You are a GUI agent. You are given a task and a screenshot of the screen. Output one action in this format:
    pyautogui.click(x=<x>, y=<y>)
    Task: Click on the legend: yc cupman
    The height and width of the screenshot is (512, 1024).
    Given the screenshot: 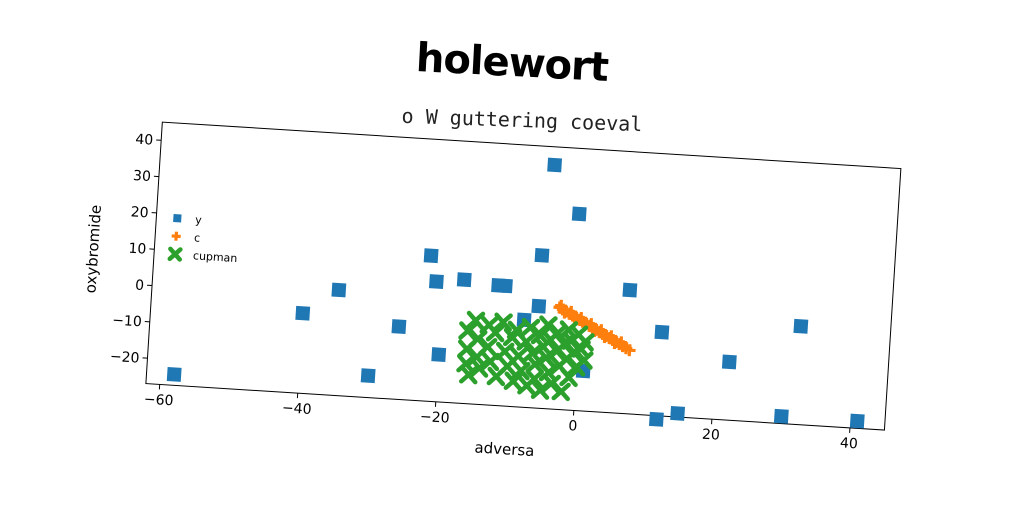 What is the action you would take?
    pyautogui.click(x=202, y=239)
    